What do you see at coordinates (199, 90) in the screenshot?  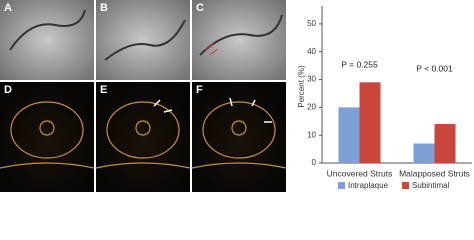 I see `panel-label: F` at bounding box center [199, 90].